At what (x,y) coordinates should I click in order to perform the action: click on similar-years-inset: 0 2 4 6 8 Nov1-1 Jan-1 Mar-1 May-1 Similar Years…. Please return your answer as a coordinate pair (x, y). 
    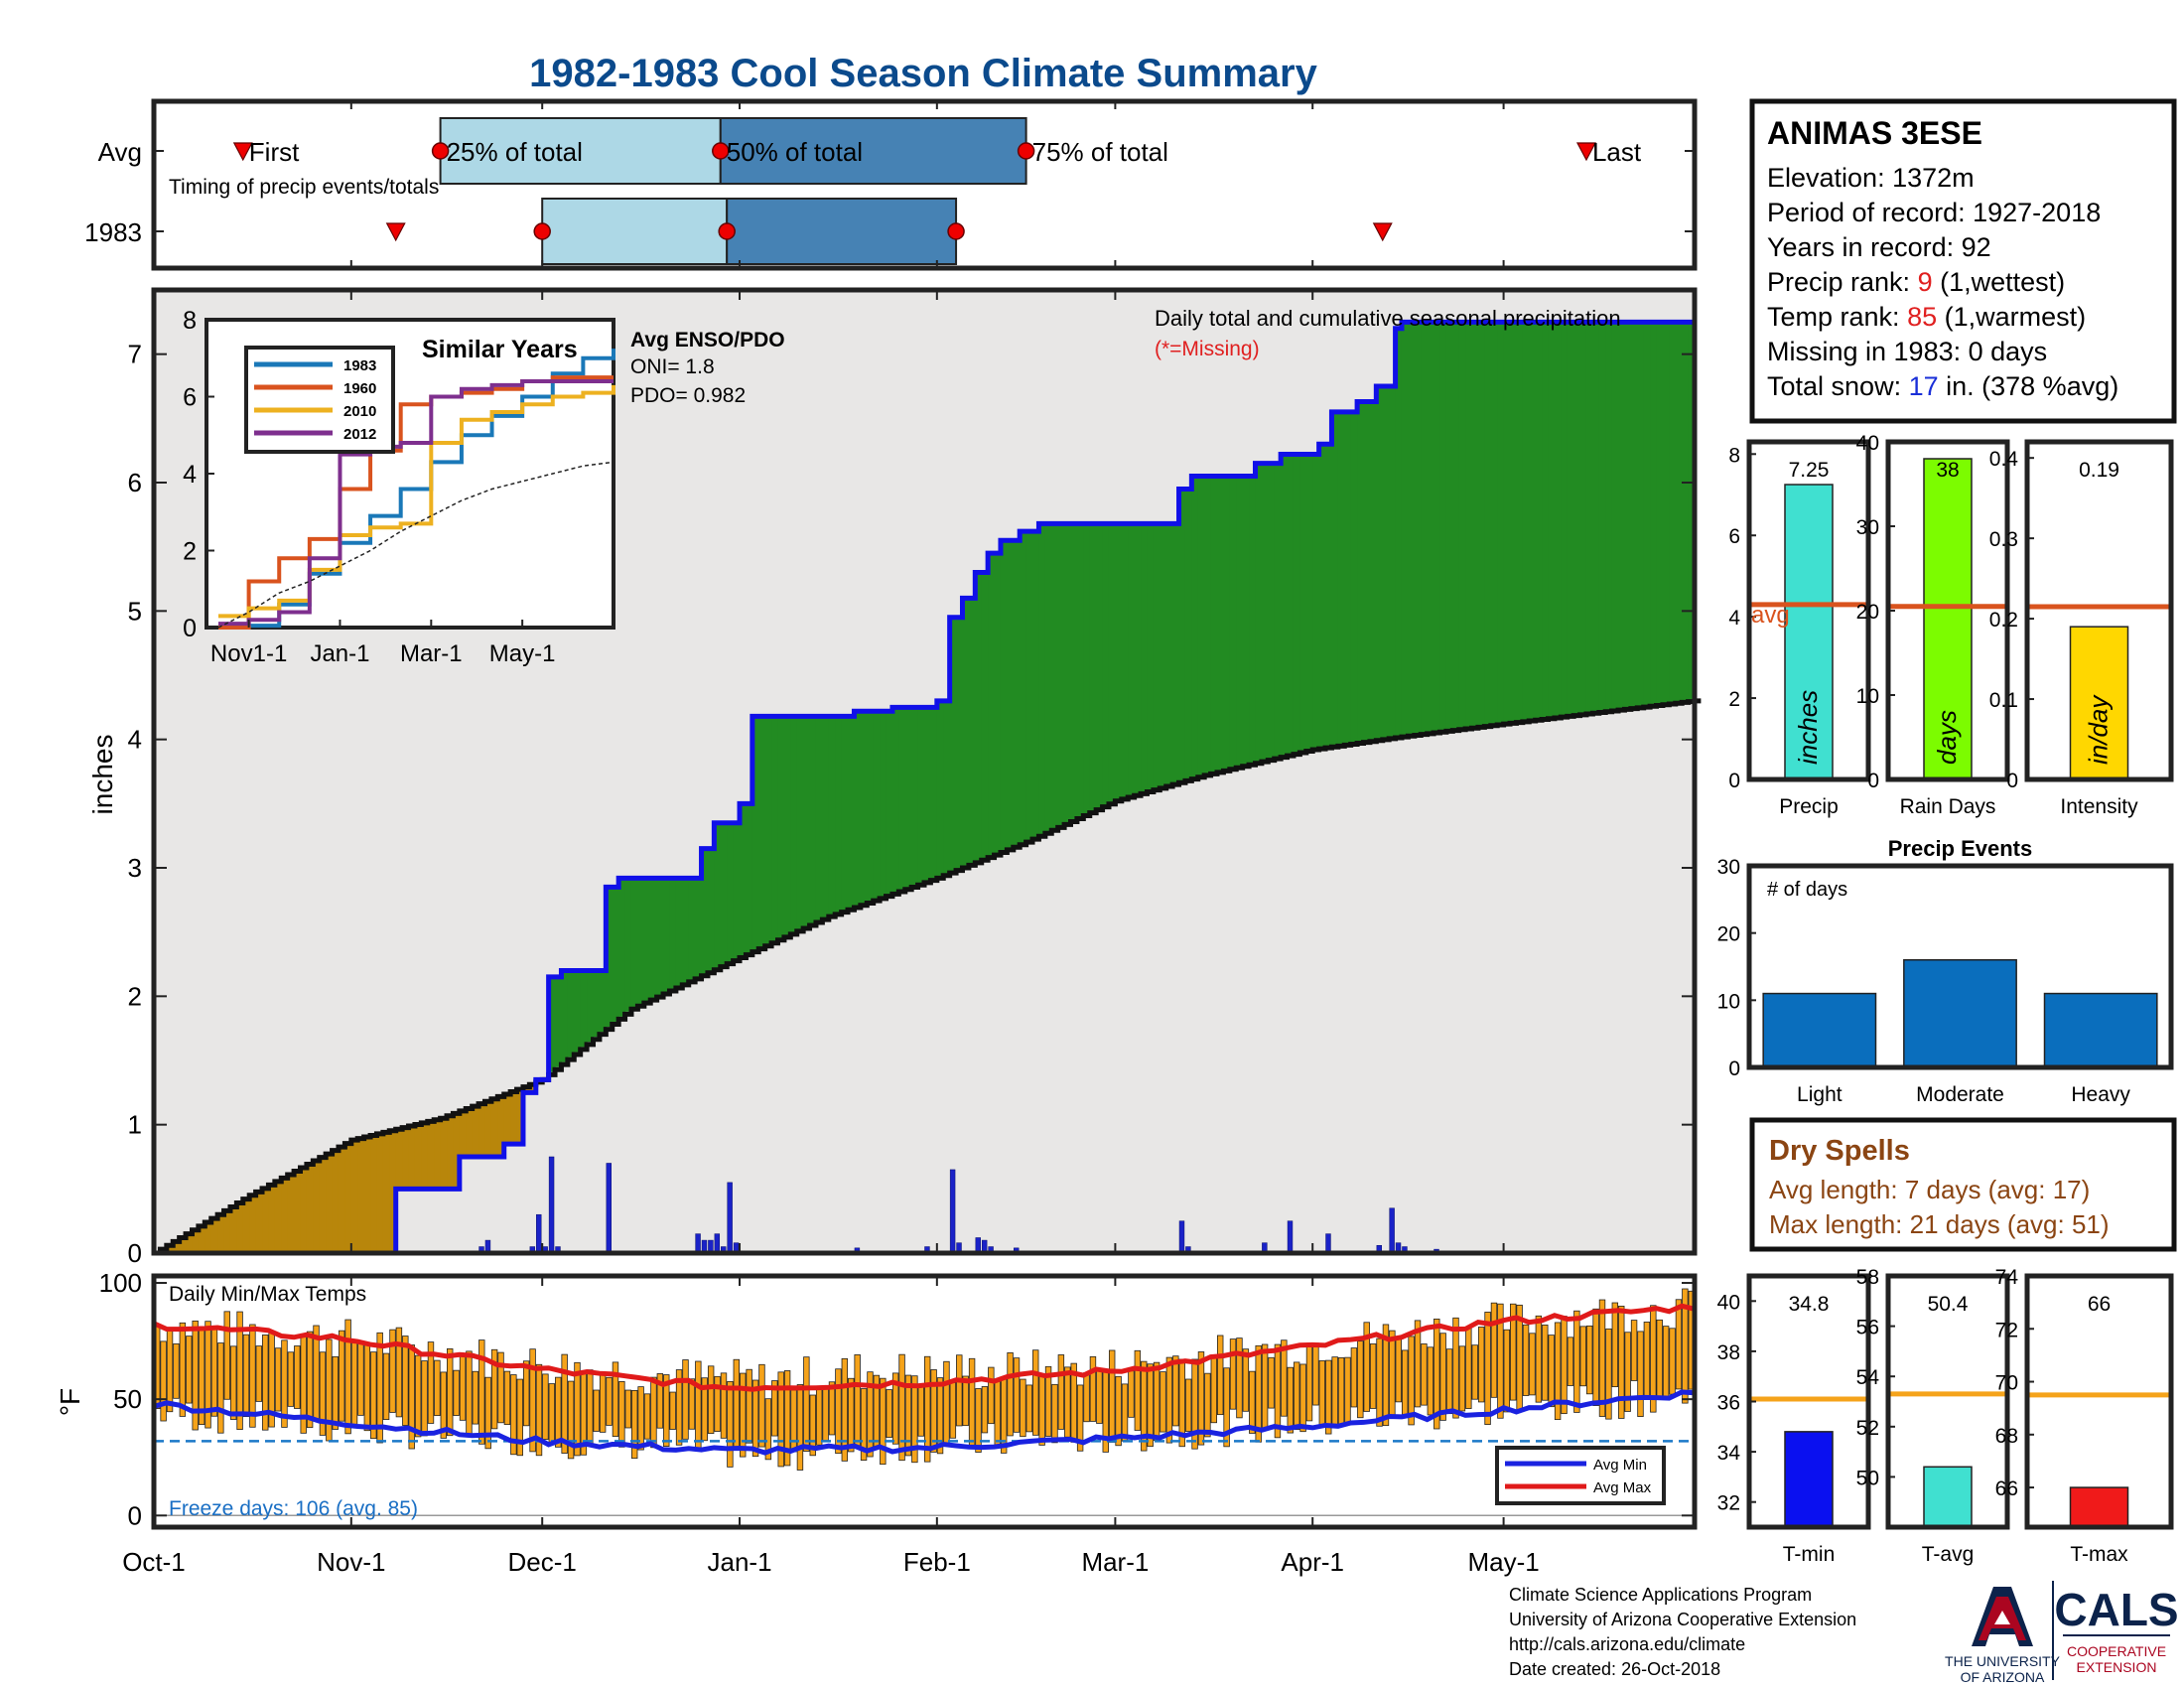
    Looking at the image, I should click on (399, 487).